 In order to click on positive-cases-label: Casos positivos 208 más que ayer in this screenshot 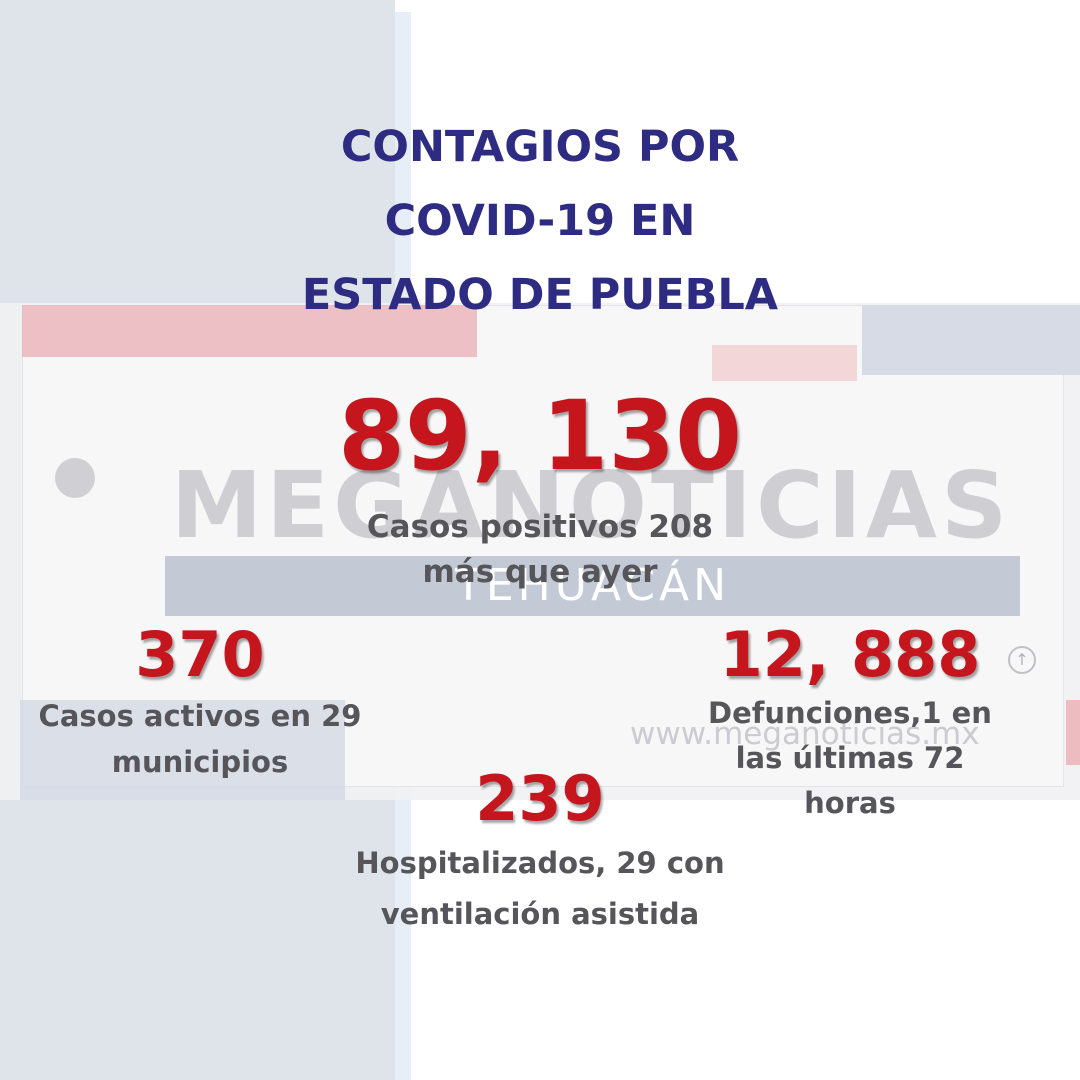, I will do `click(540, 549)`.